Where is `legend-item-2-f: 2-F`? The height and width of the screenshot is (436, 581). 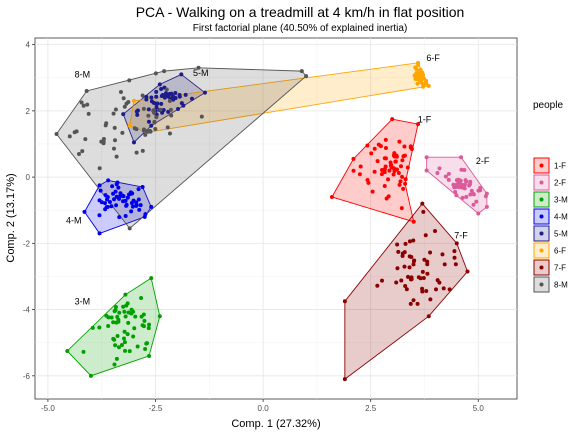 legend-item-2-f: 2-F is located at coordinates (549, 182).